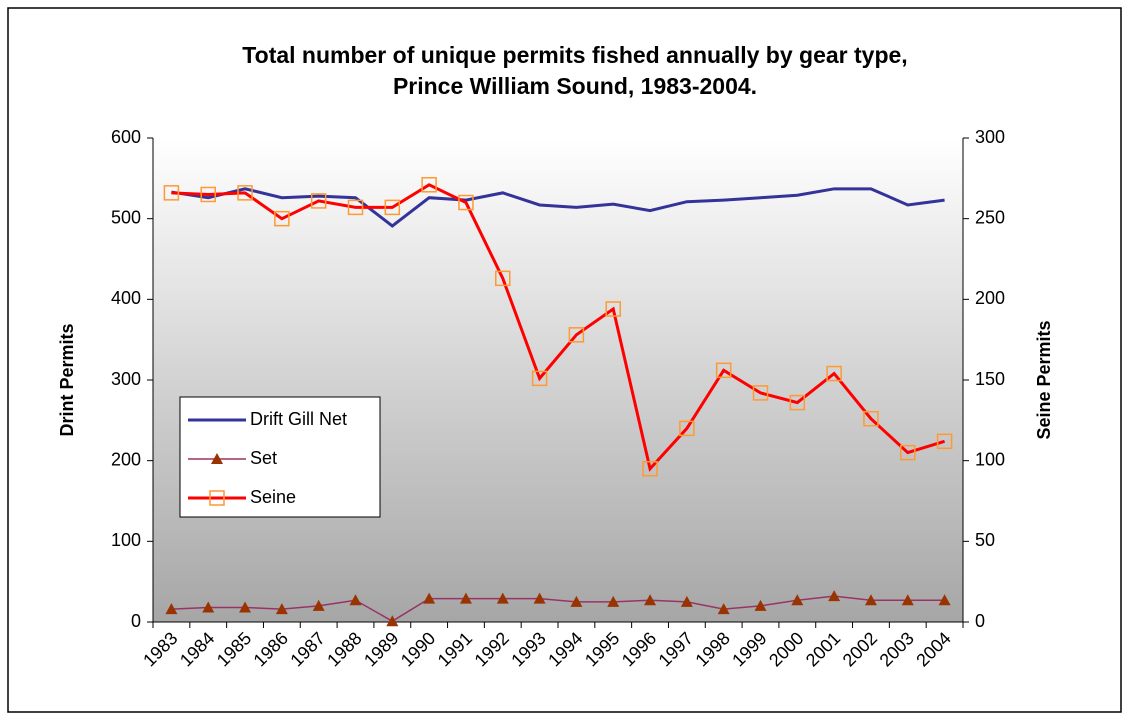 Image resolution: width=1130 pixels, height=726 pixels. Describe the element at coordinates (985, 540) in the screenshot. I see `y2-tick-label: 50` at that location.